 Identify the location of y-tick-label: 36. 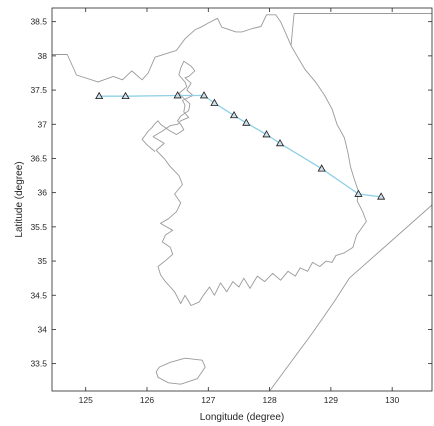
(43, 193).